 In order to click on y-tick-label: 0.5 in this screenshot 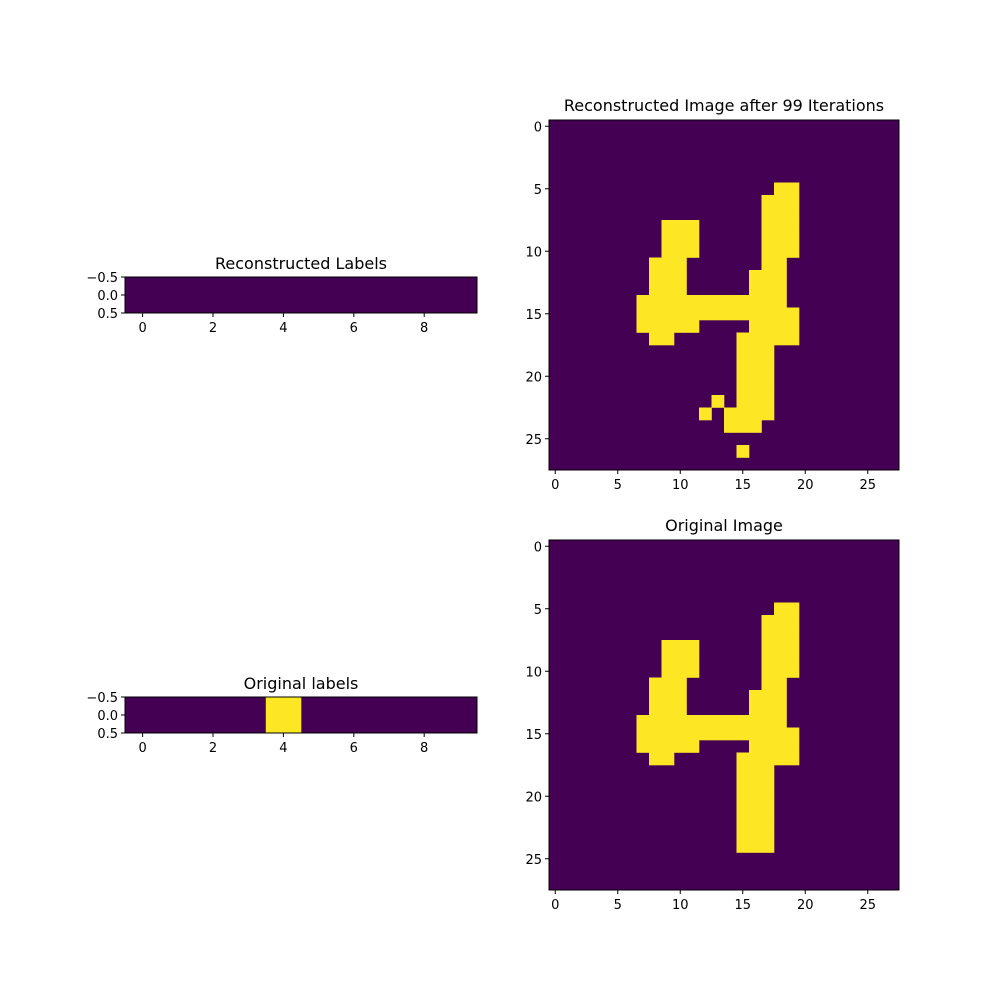, I will do `click(107, 314)`.